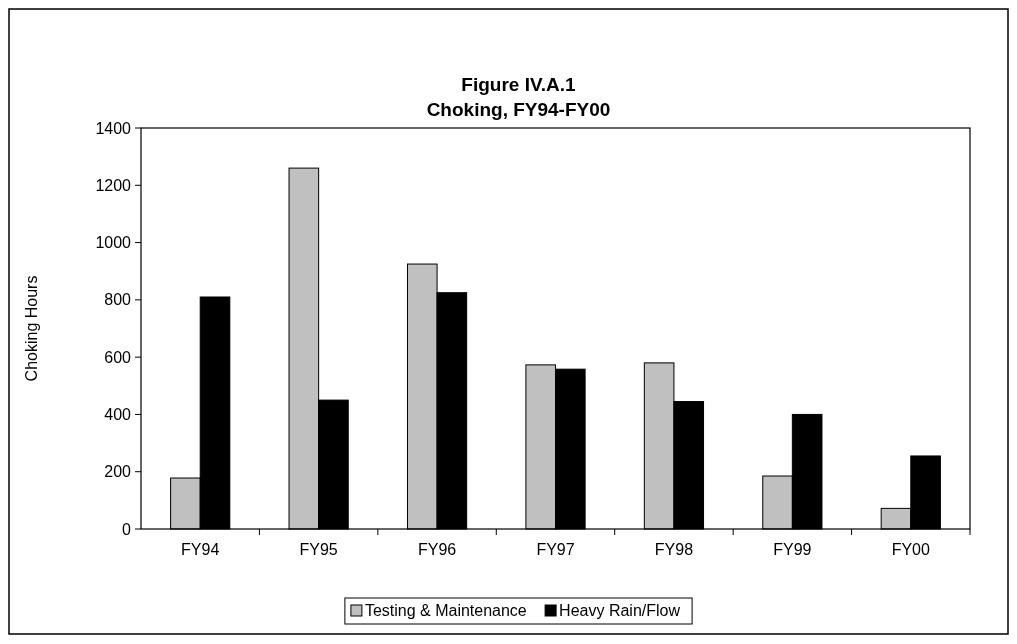 The image size is (1017, 644). Describe the element at coordinates (792, 549) in the screenshot. I see `x-tick-label: FY99` at that location.